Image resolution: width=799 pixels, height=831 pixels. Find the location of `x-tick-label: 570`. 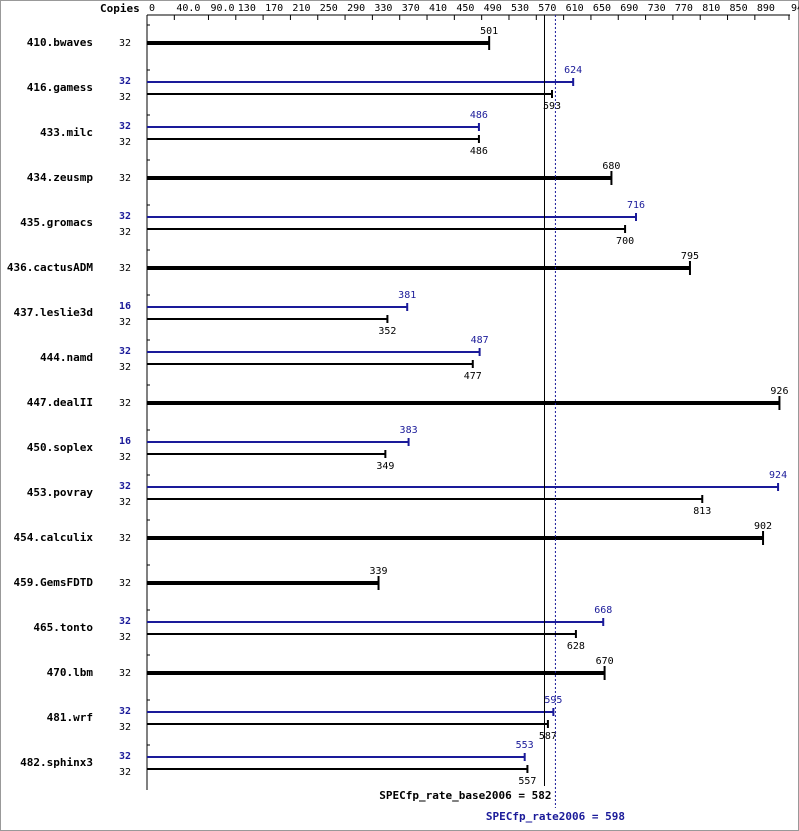

x-tick-label: 570 is located at coordinates (547, 8).